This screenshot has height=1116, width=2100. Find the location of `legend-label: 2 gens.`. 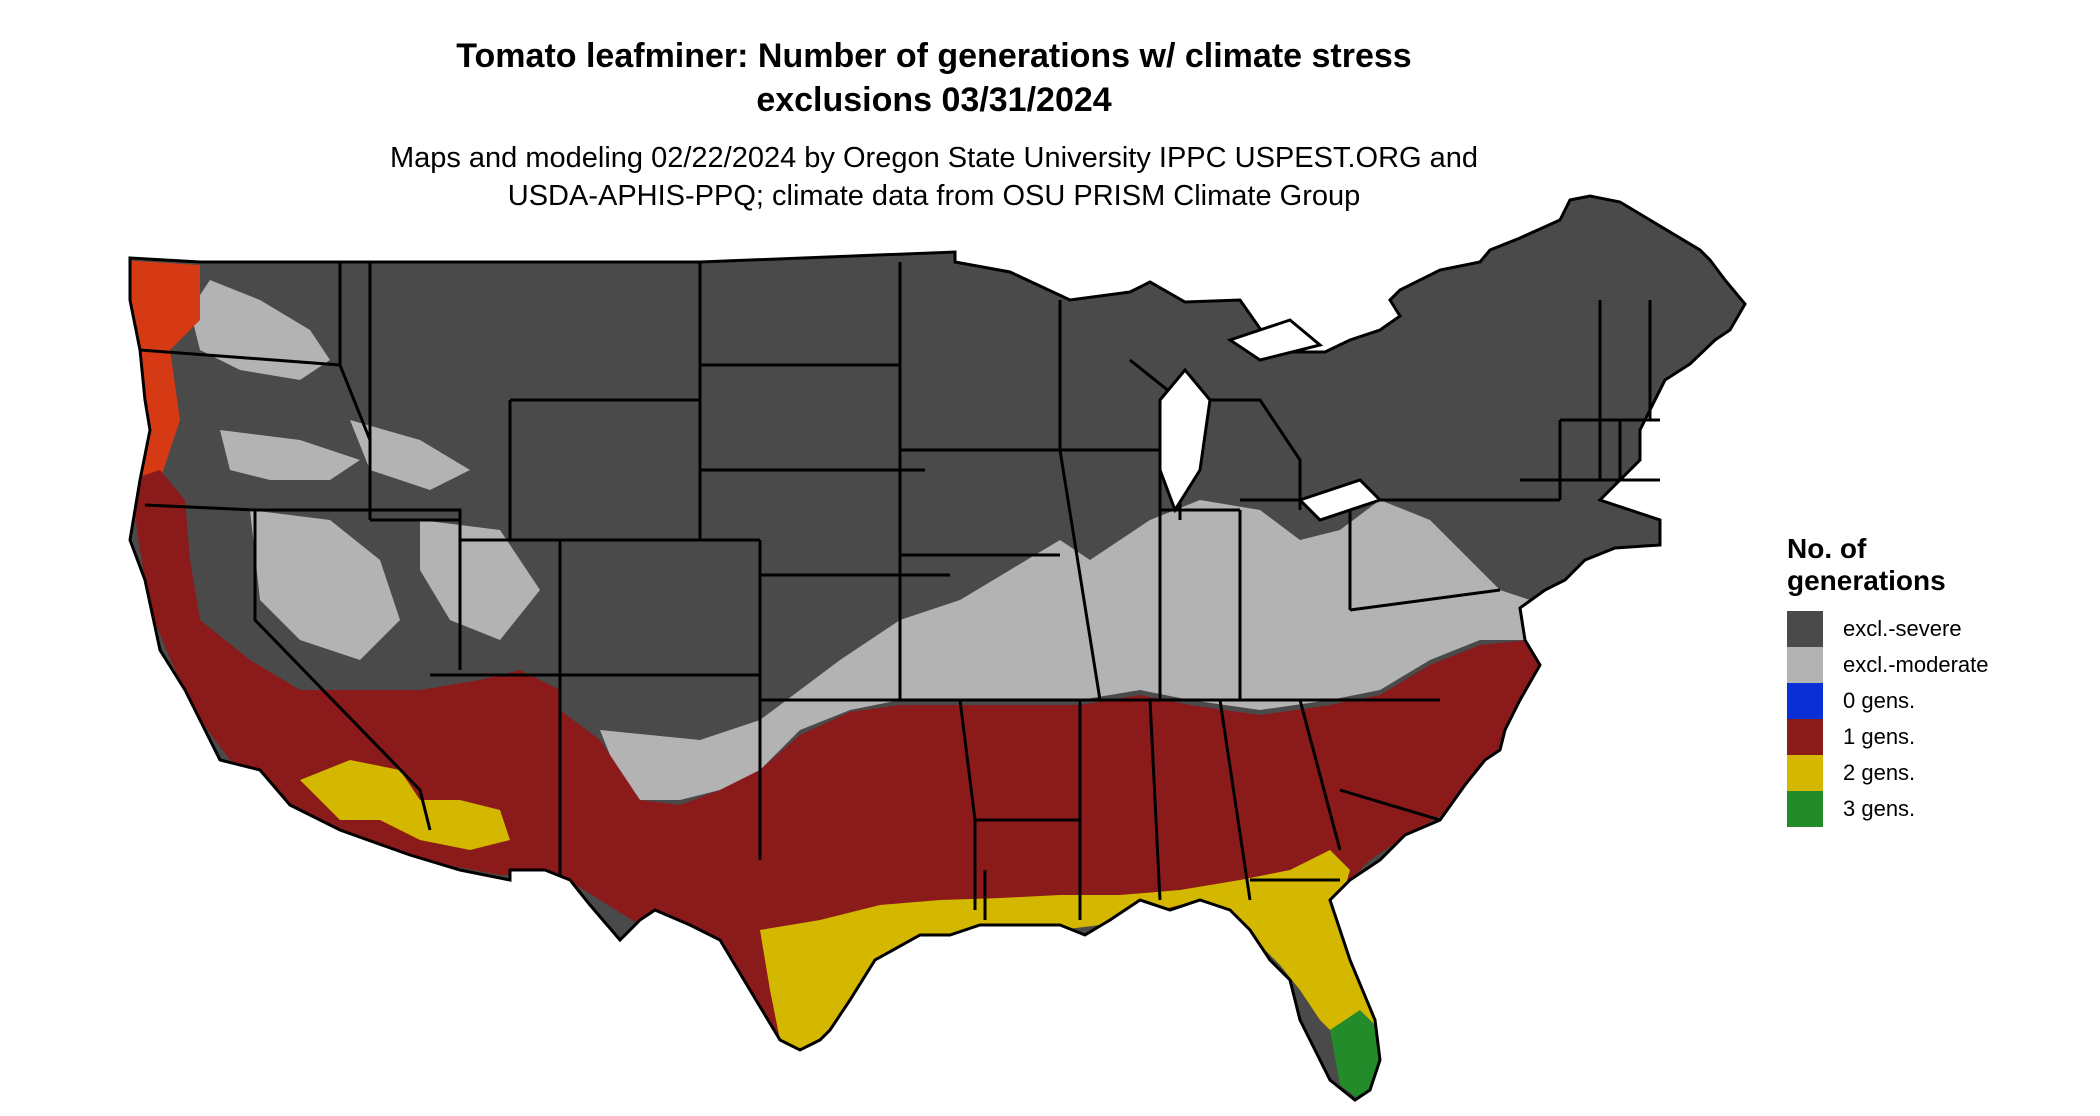

legend-label: 2 gens. is located at coordinates (1879, 772).